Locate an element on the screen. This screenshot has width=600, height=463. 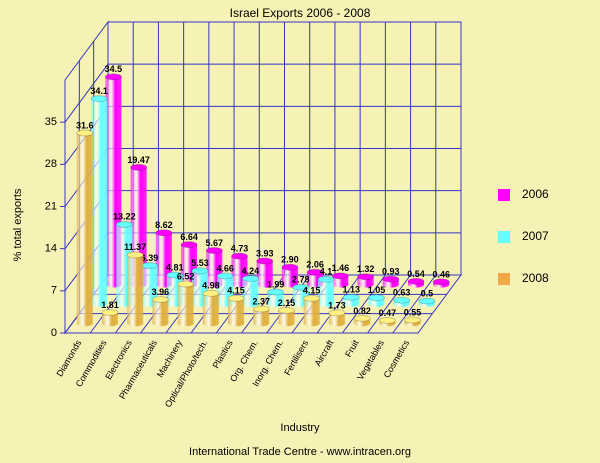
legend-label: 2008 is located at coordinates (535, 278).